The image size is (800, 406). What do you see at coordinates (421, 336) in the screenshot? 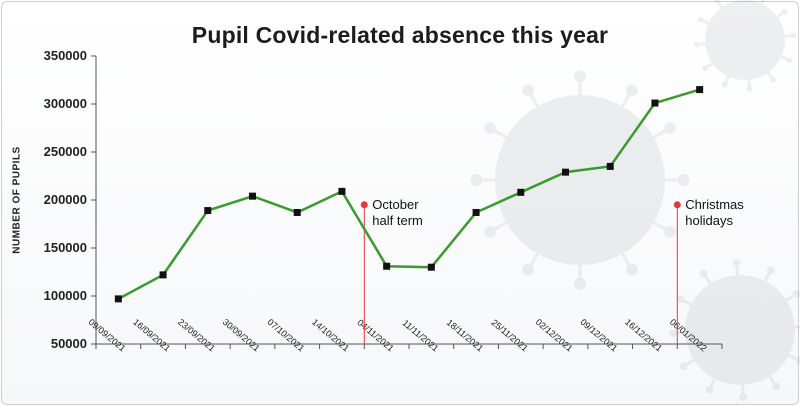
I see `x-tick-label: 11/11/2021` at bounding box center [421, 336].